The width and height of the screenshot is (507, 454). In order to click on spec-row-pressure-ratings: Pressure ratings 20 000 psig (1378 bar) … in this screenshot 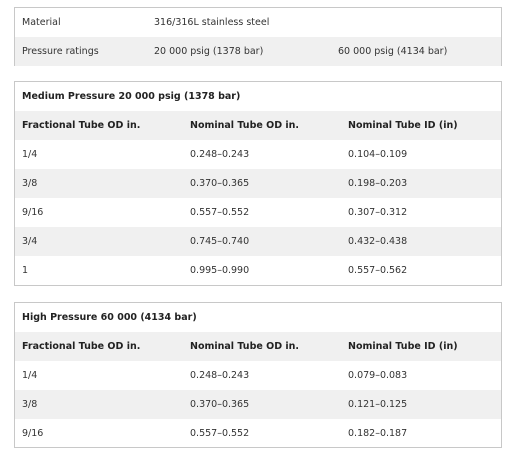, I will do `click(258, 51)`.